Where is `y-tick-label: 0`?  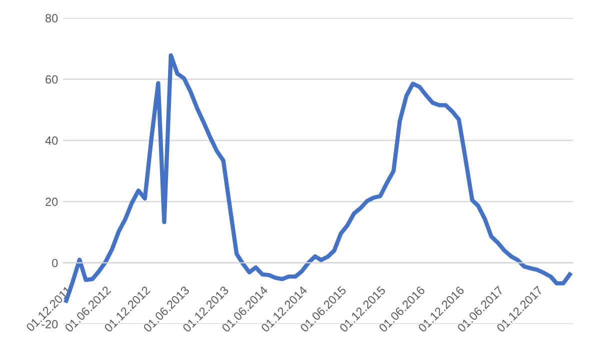 y-tick-label: 0 is located at coordinates (55, 263).